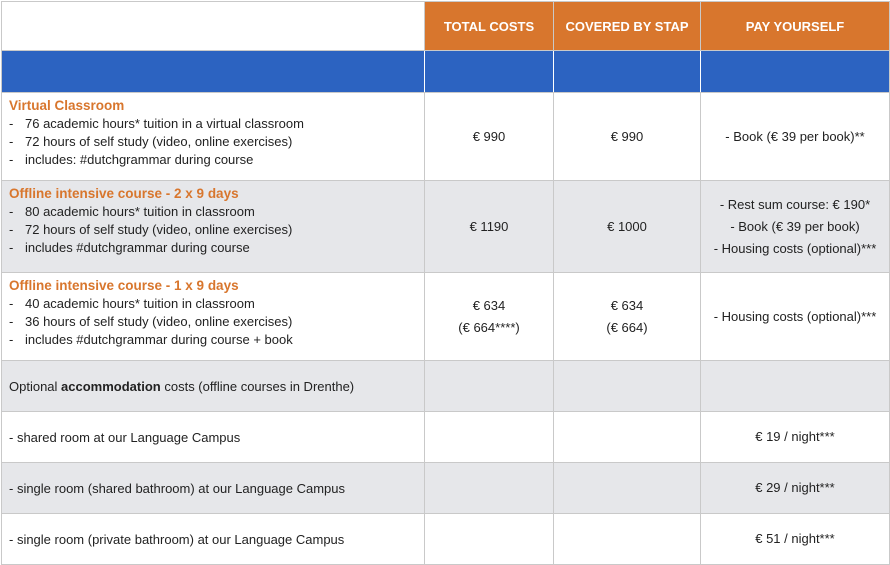 The height and width of the screenshot is (565, 890). I want to click on feature-item: - includes #dutchgrammar during course, so click(129, 247).